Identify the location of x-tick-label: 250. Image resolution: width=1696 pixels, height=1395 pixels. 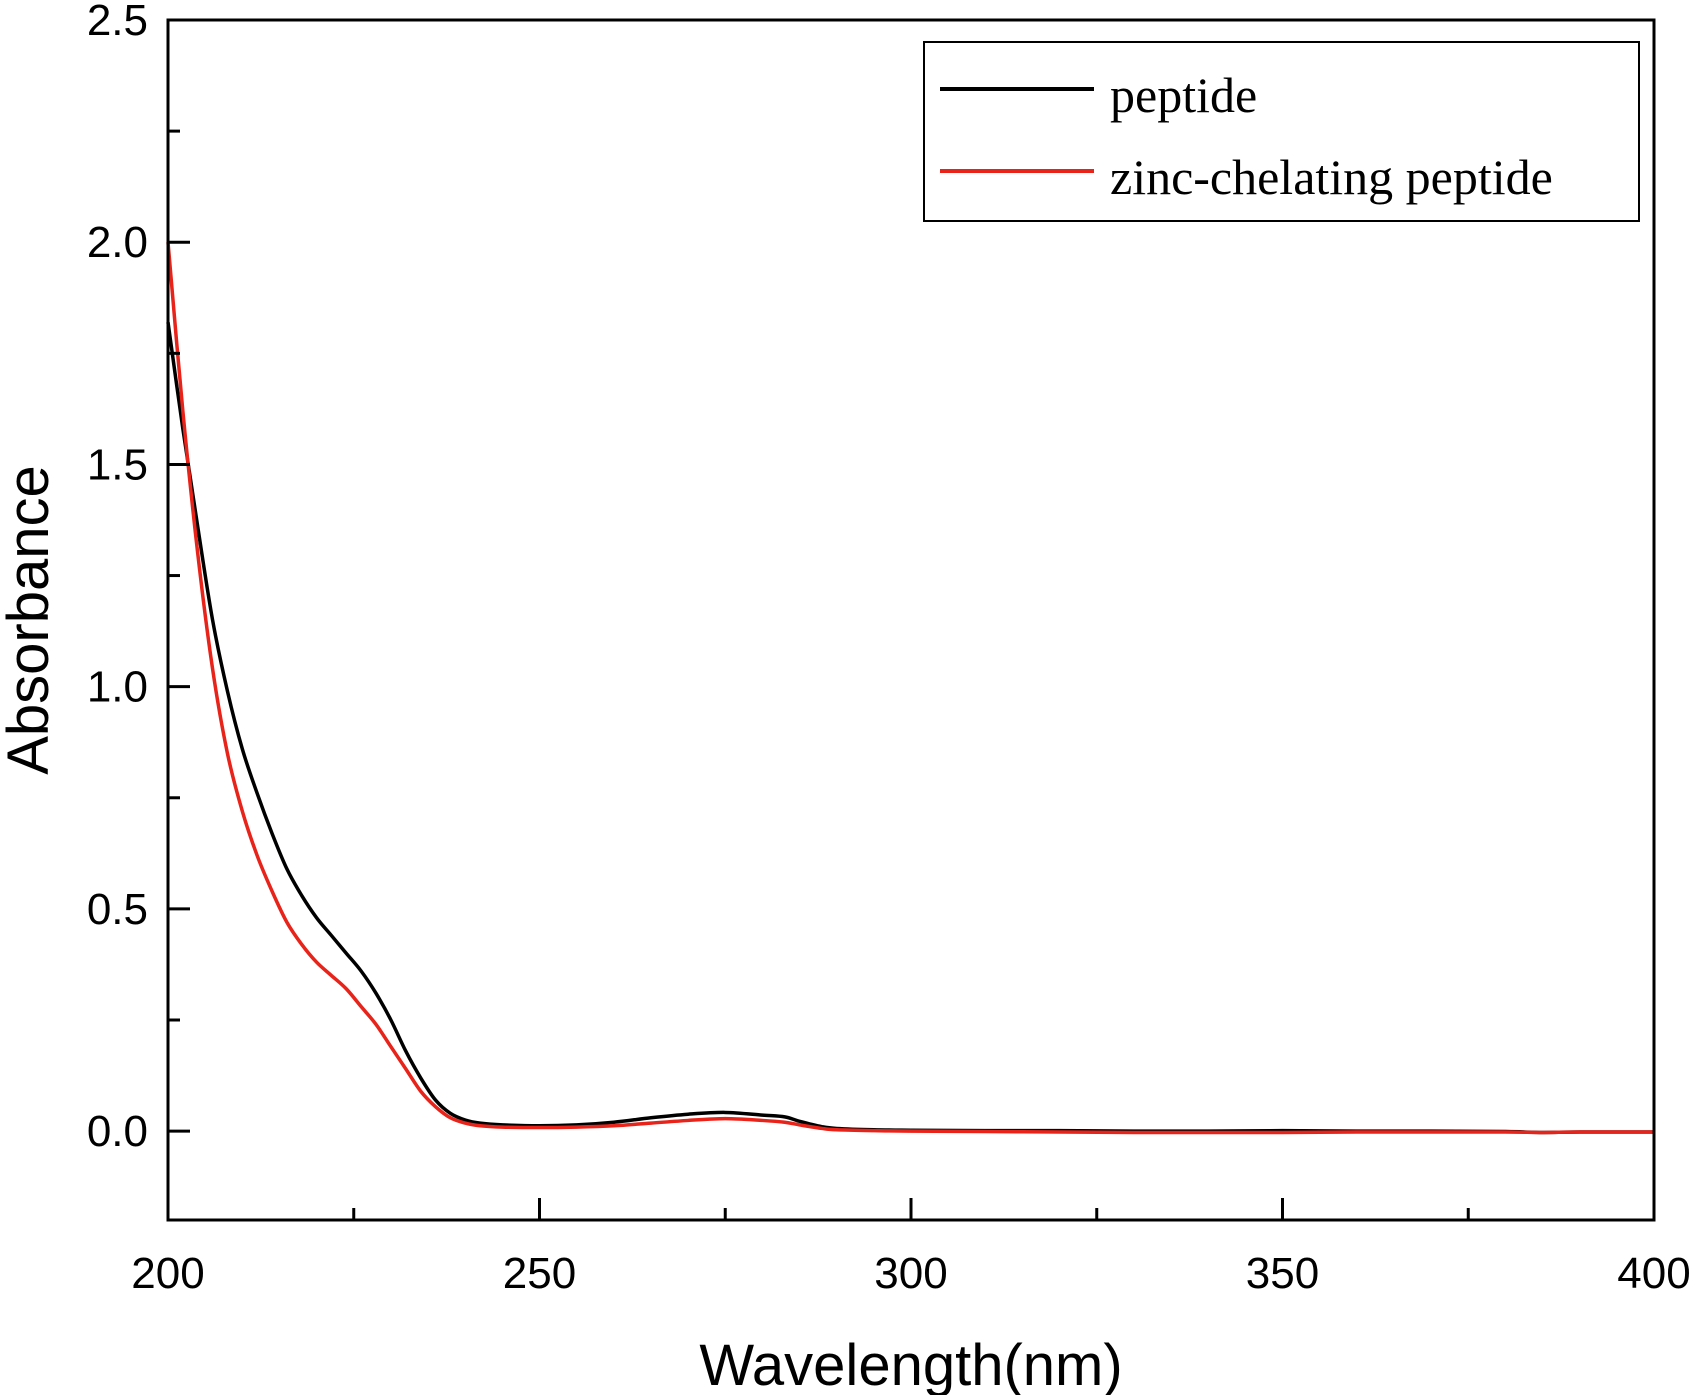
(539, 1273).